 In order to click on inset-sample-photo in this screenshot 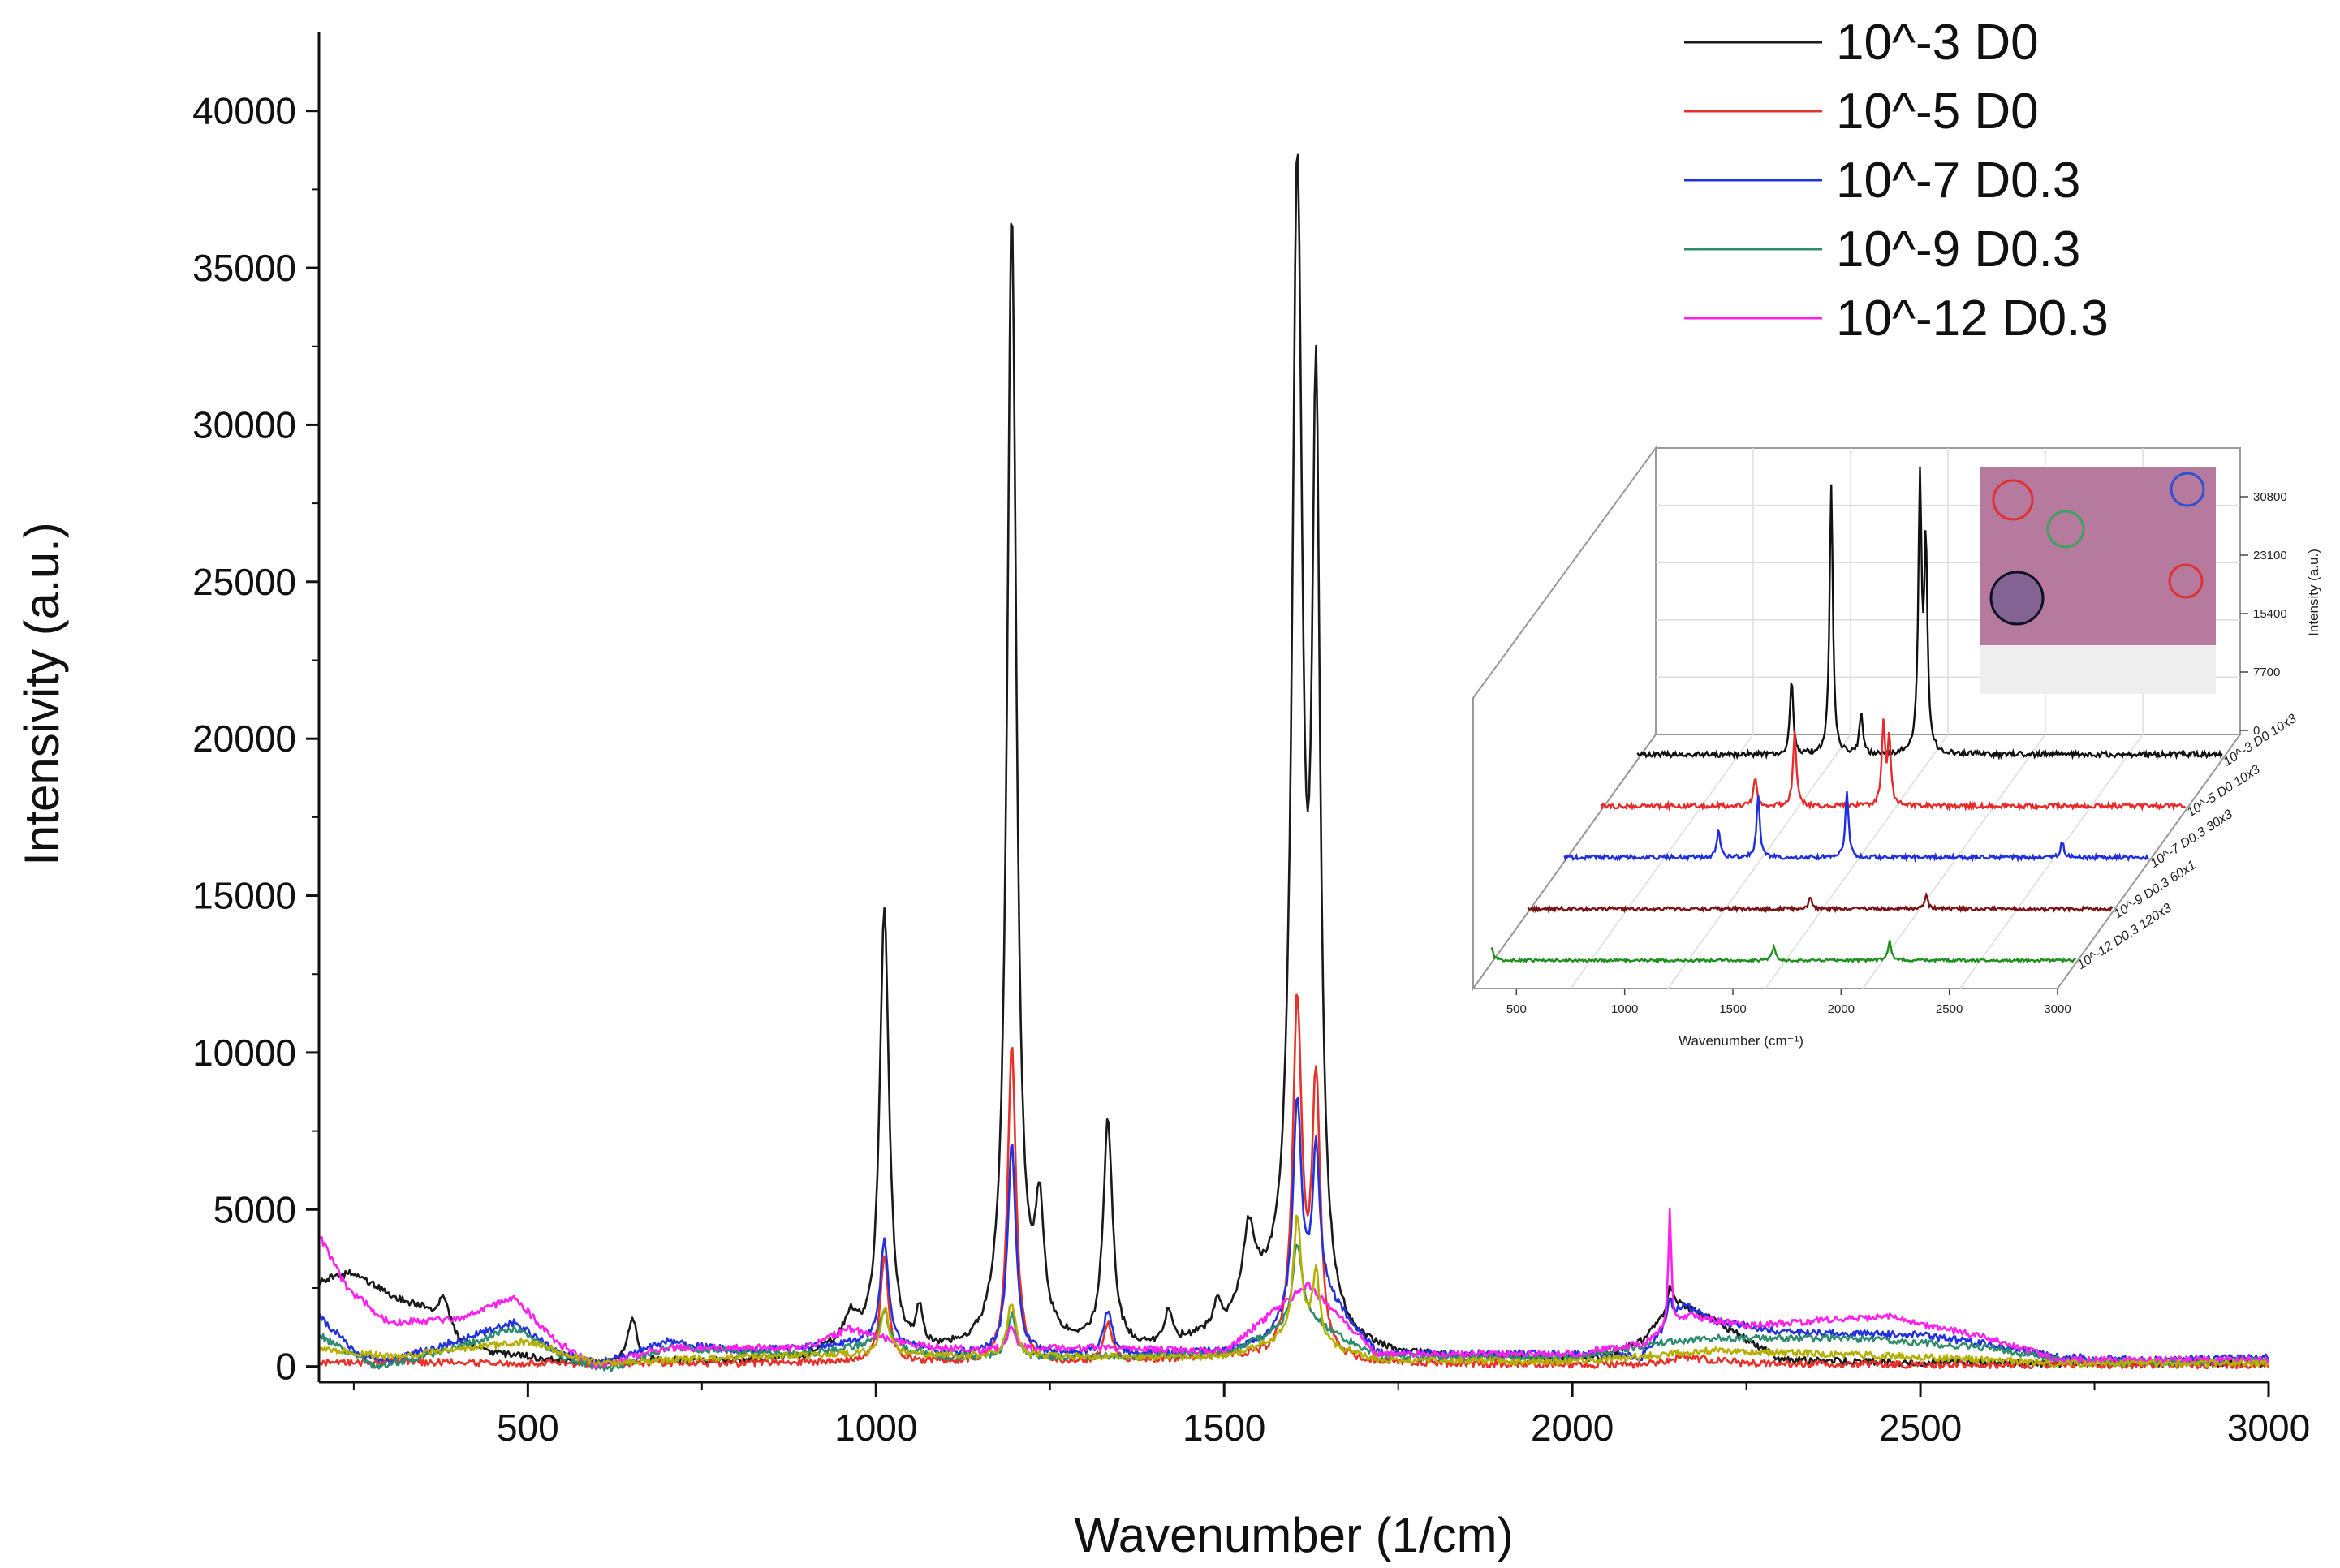, I will do `click(2098, 580)`.